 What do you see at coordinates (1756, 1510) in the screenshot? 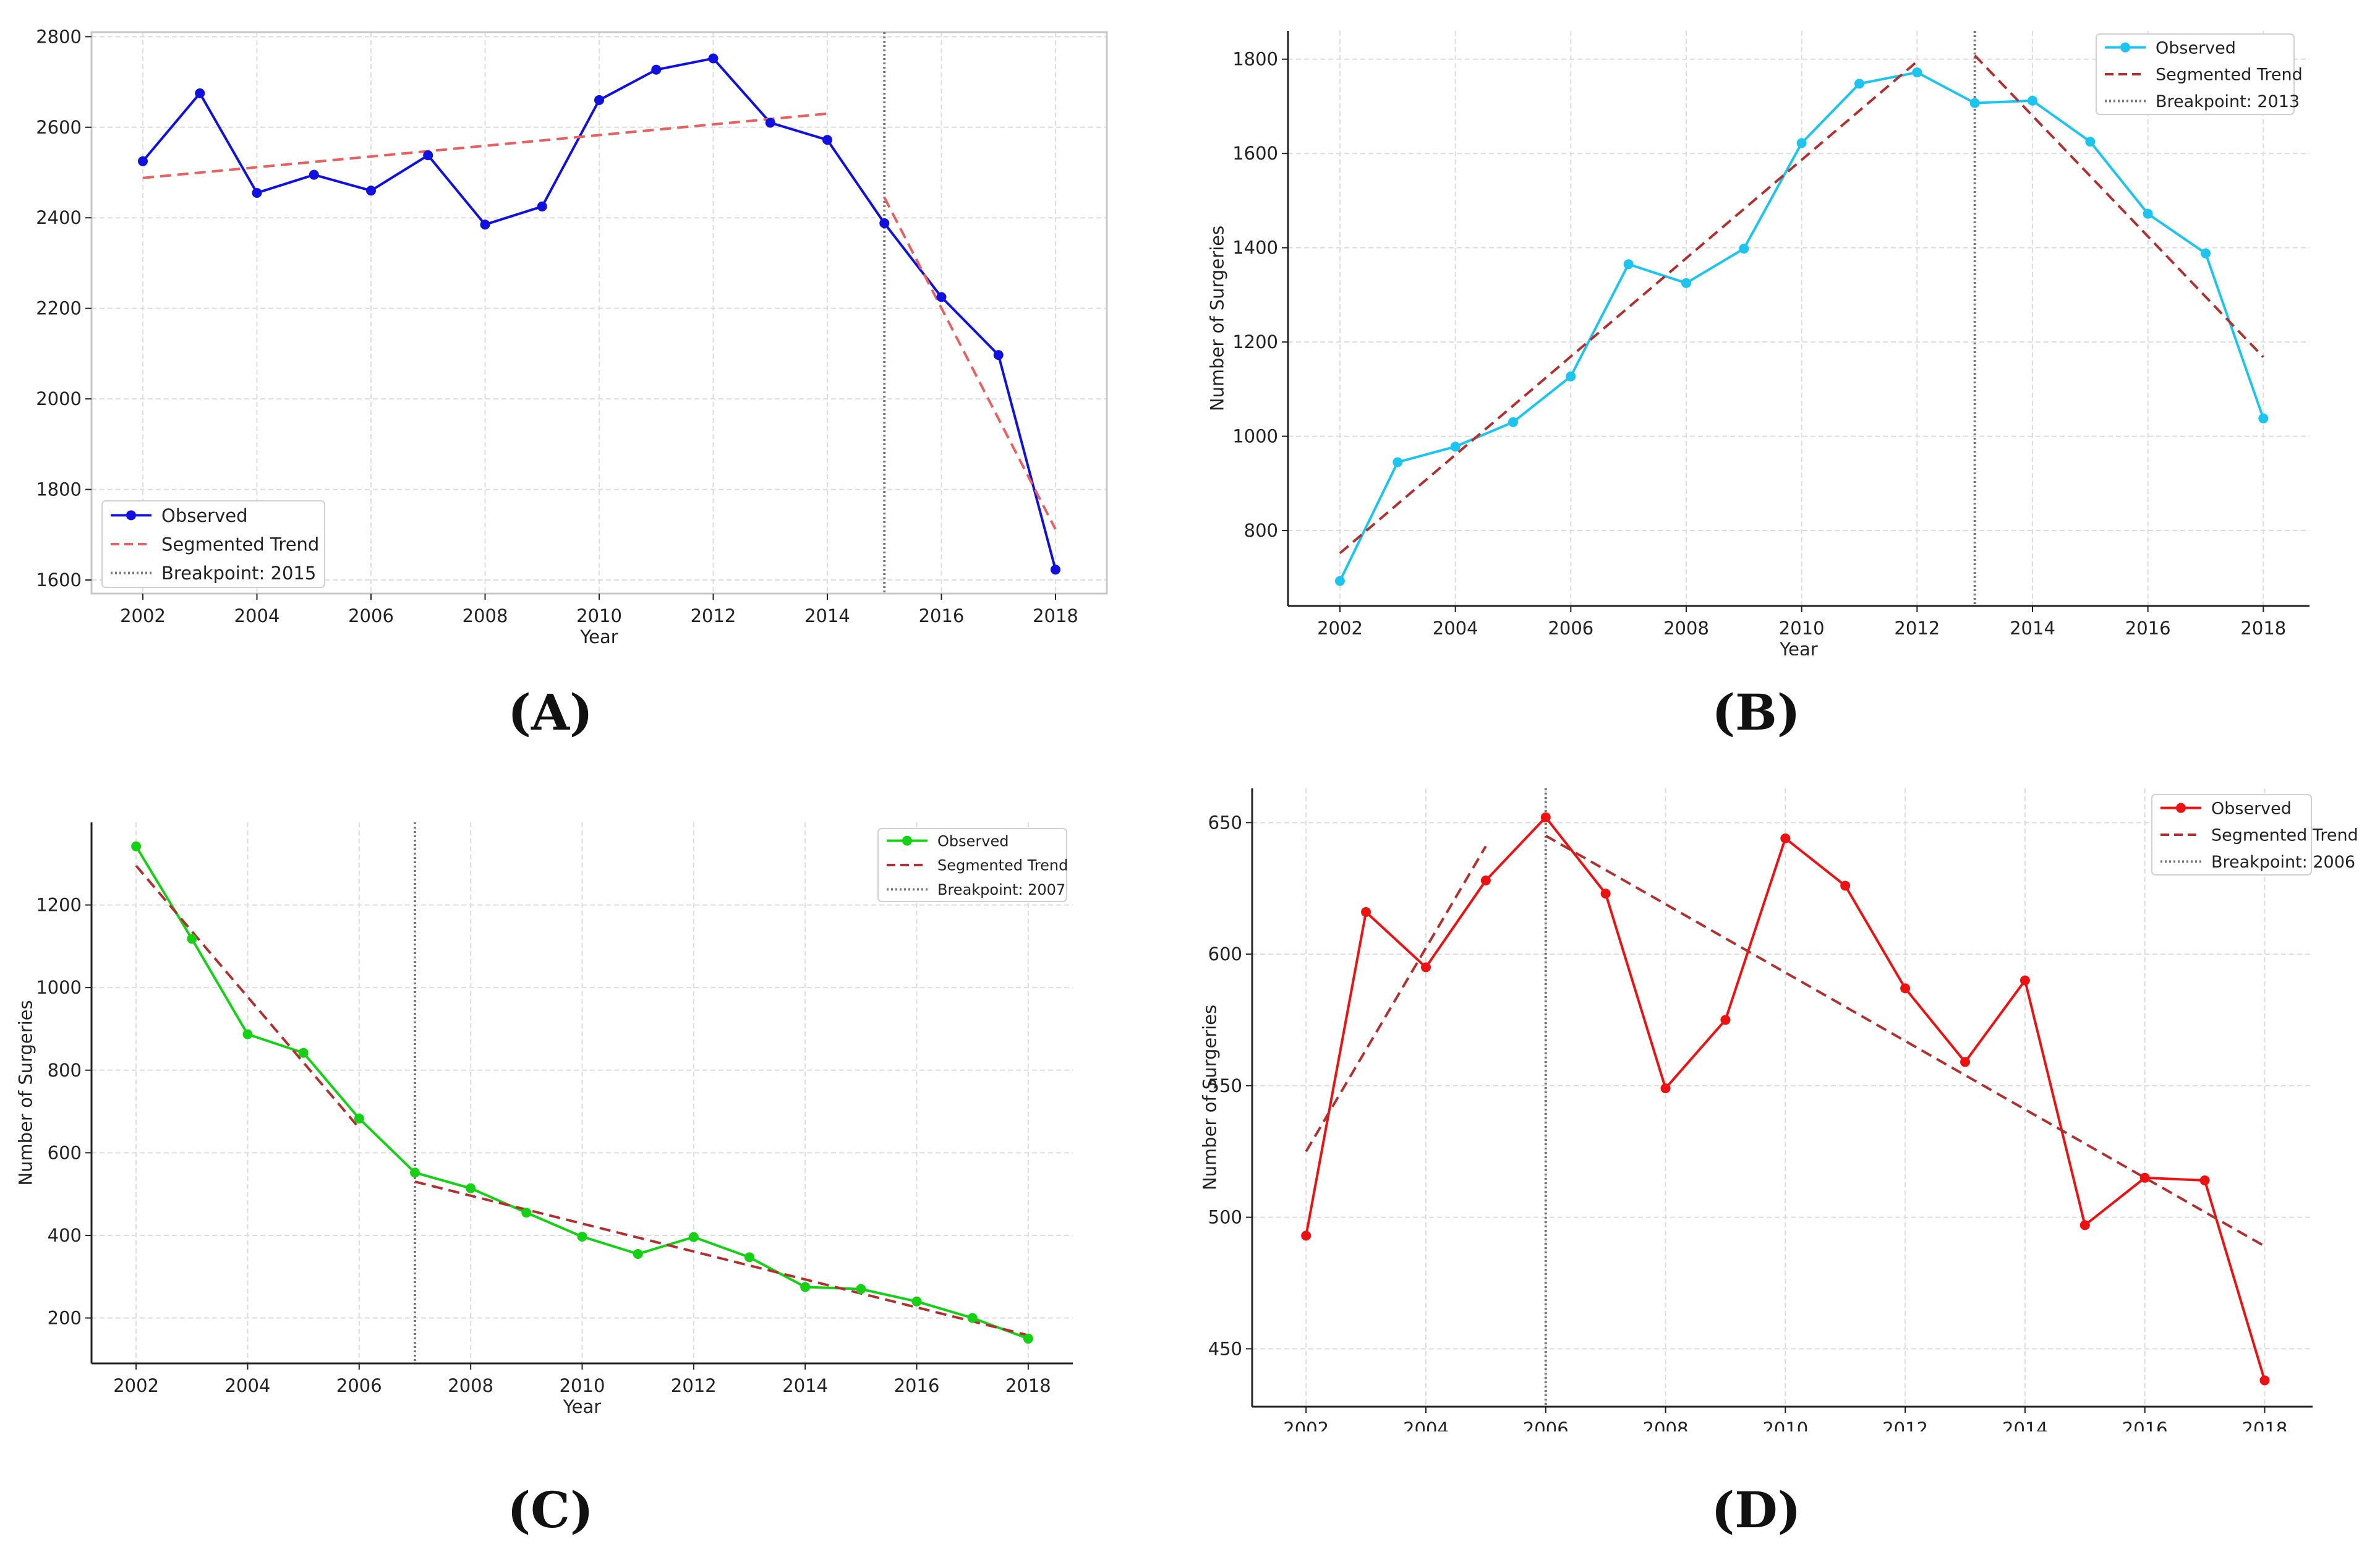
I see `panel-label-d: (D)` at bounding box center [1756, 1510].